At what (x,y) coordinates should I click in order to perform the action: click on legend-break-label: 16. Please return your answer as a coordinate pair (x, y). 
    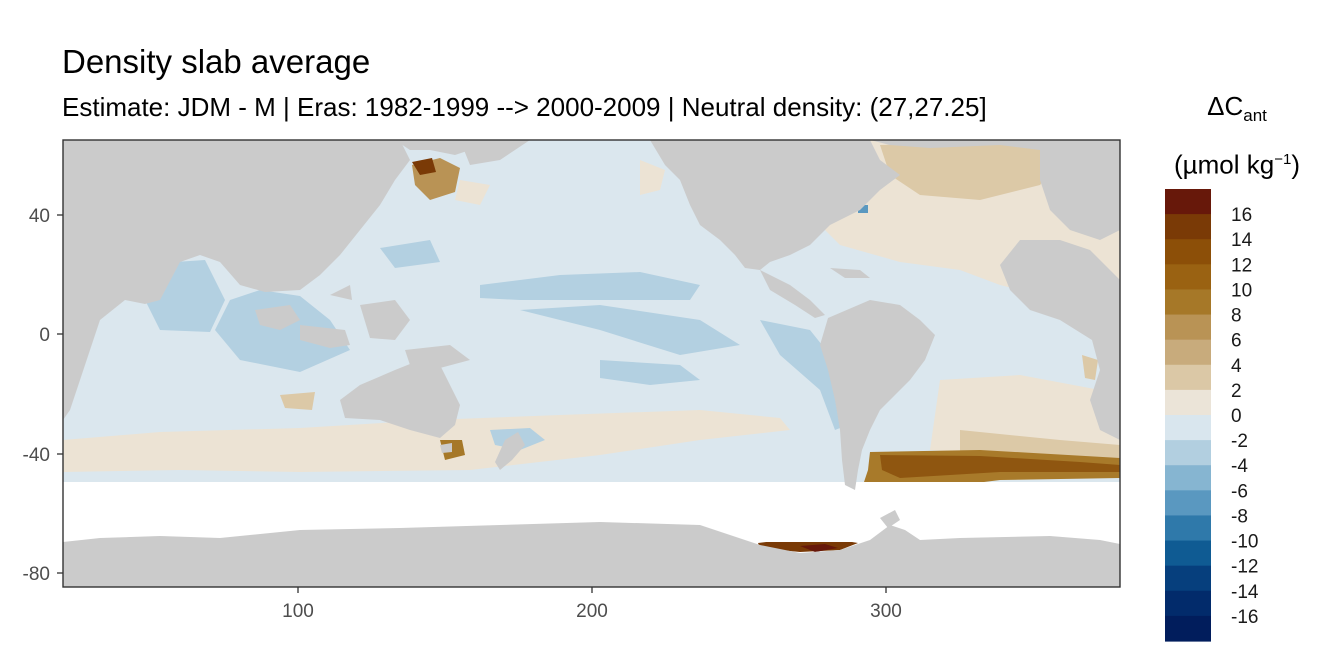
    Looking at the image, I should click on (1241, 215).